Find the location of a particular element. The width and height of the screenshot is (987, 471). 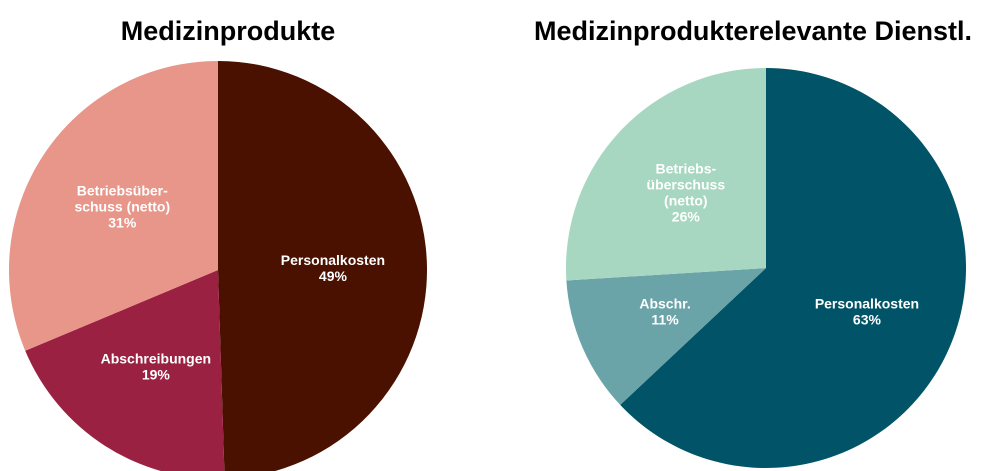

slice-label: Abschreibungen is located at coordinates (156, 359).